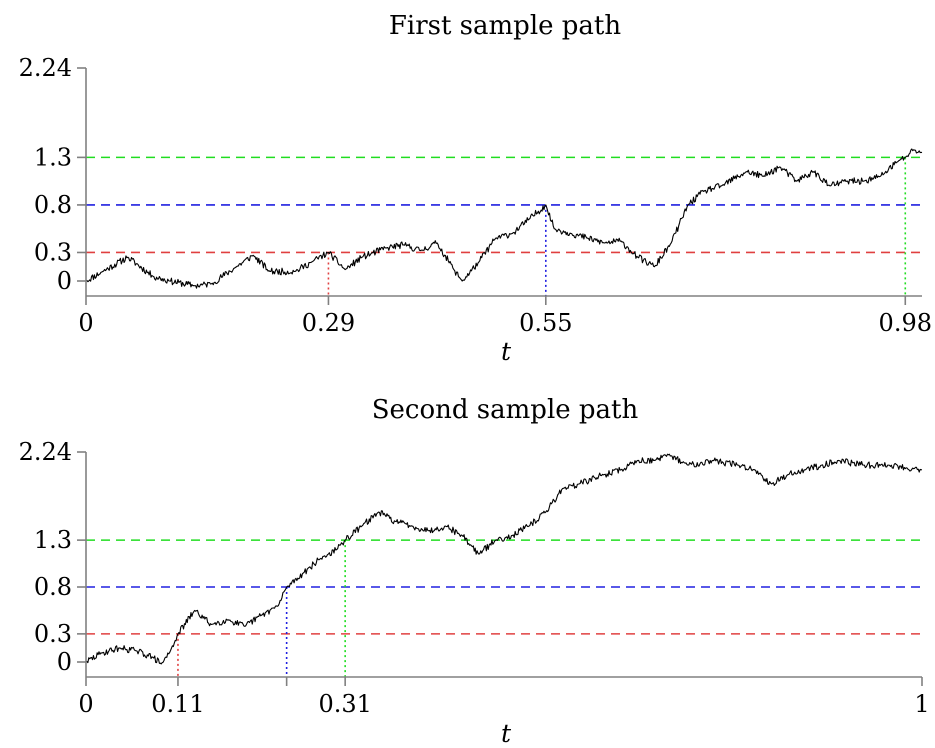 This screenshot has height=748, width=935. Describe the element at coordinates (921, 704) in the screenshot. I see `x-tick-label: 1` at that location.